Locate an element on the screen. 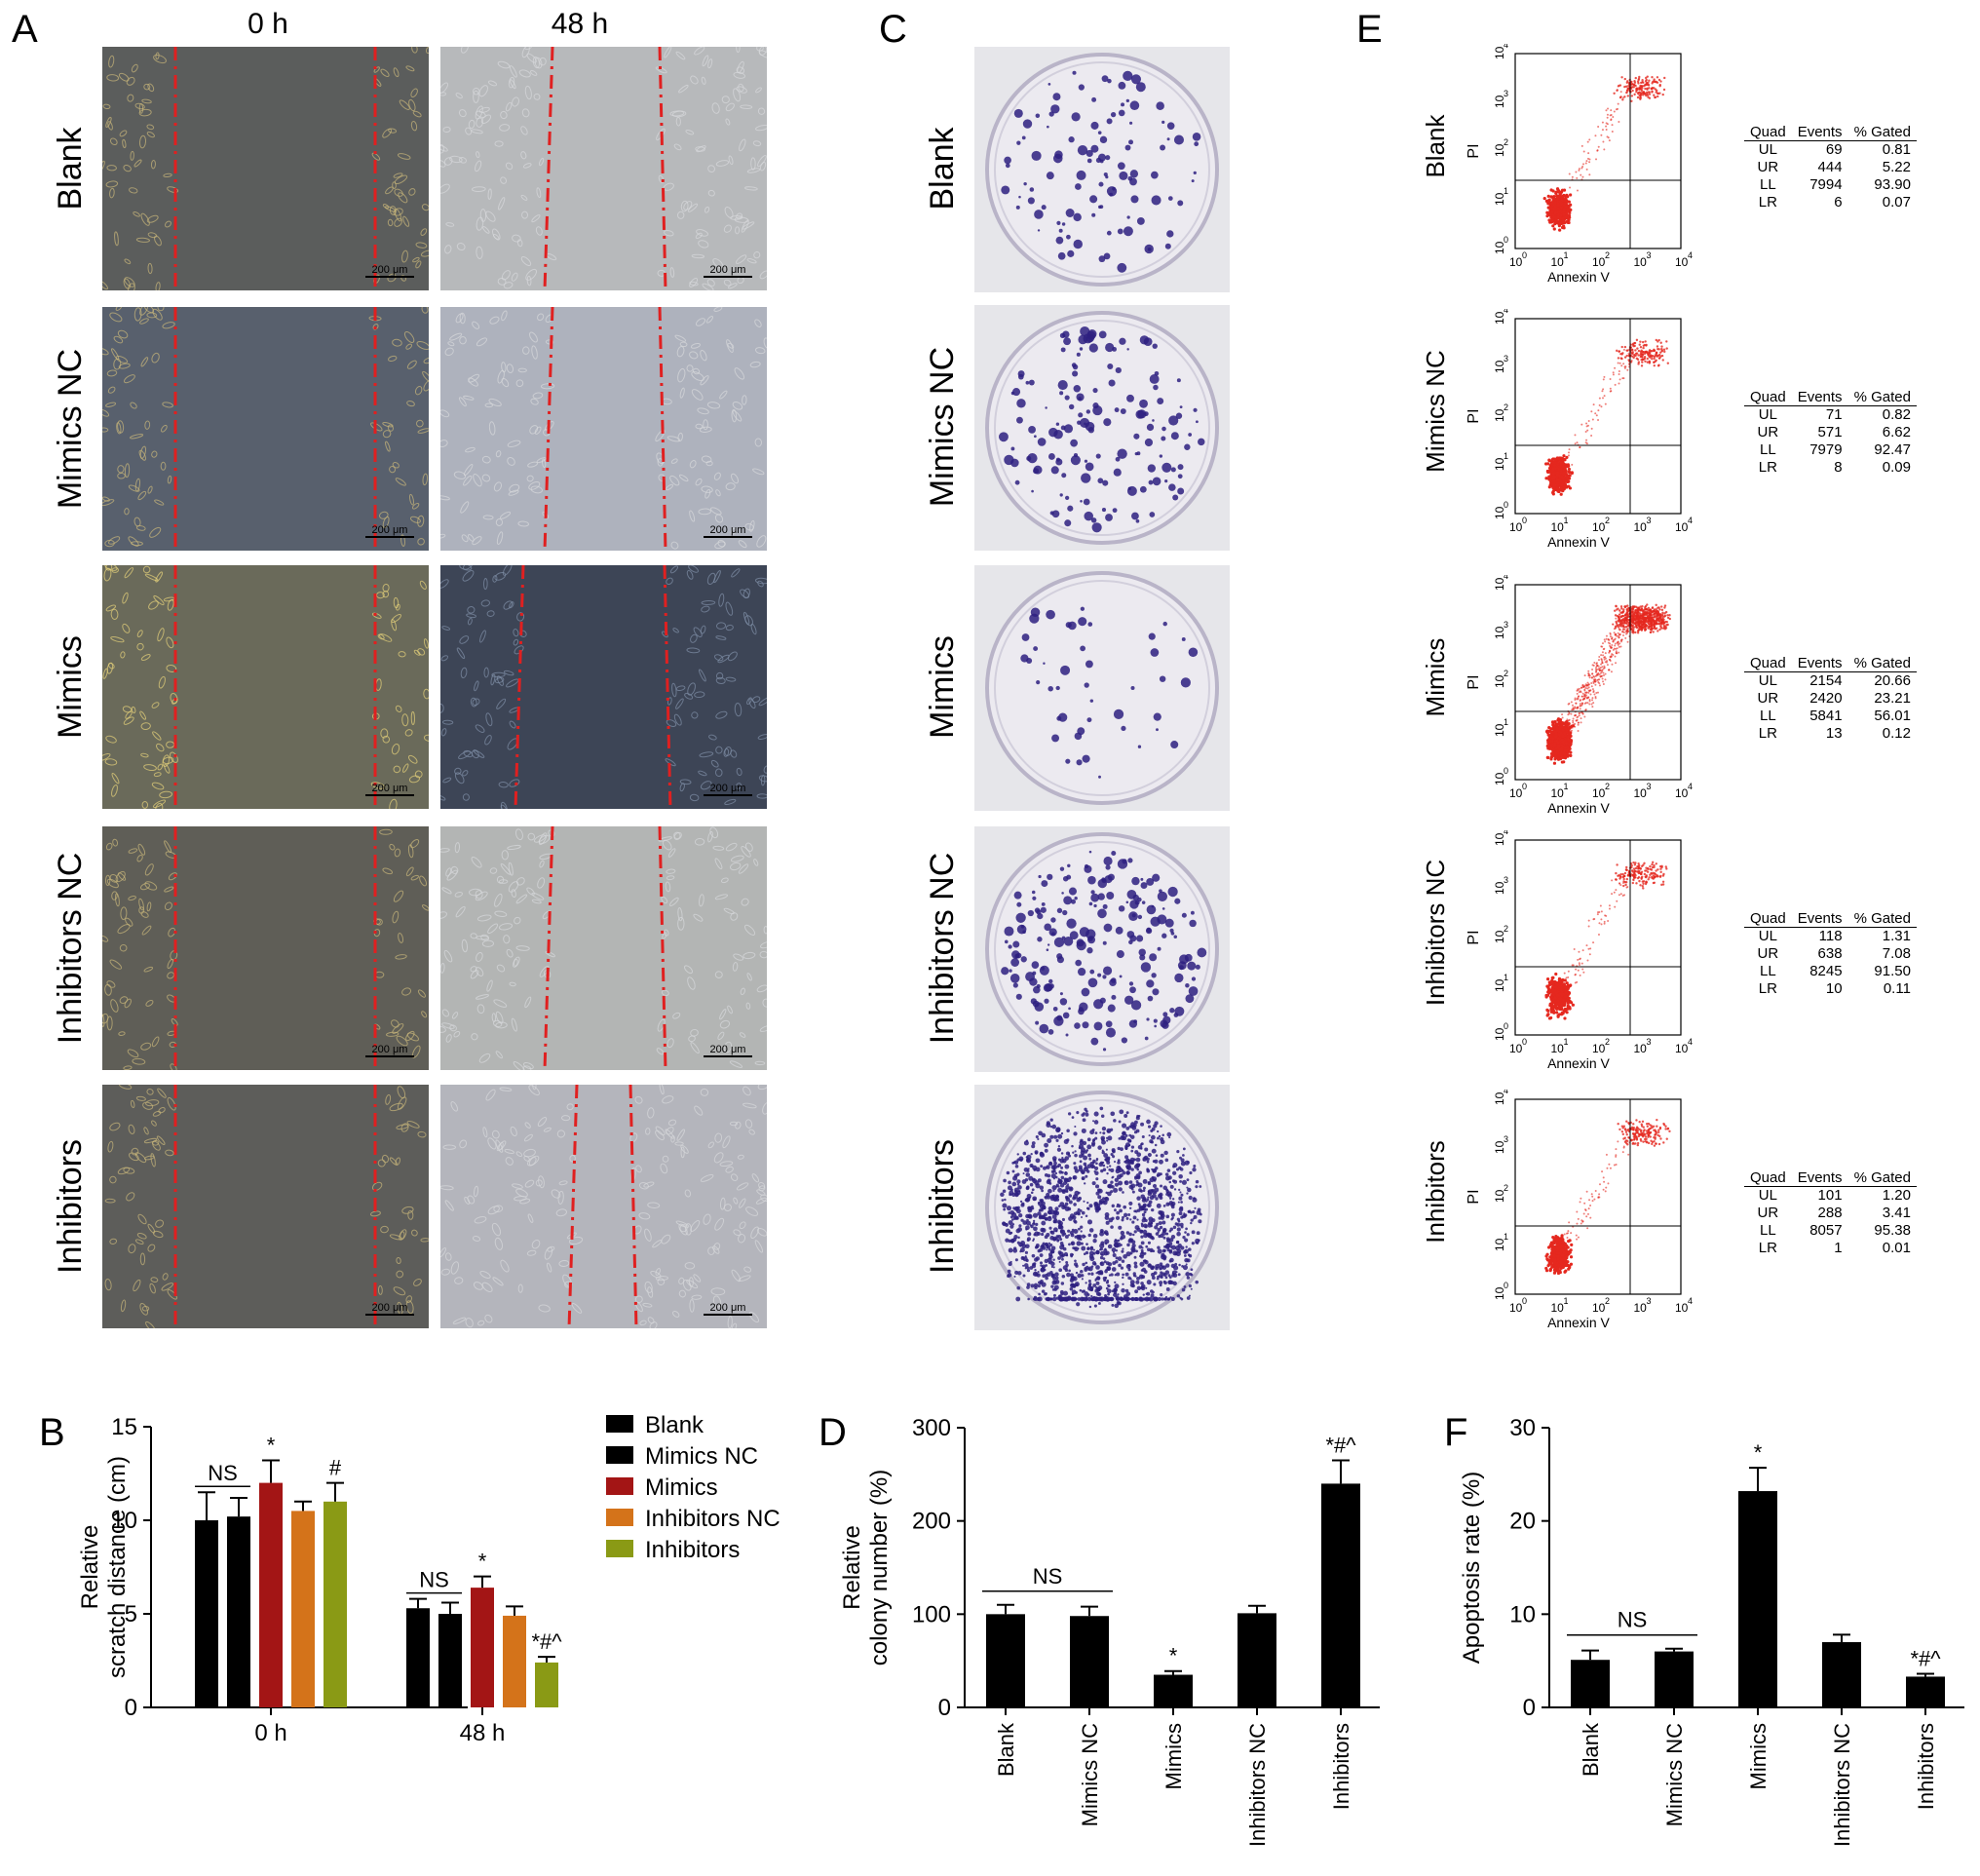 This screenshot has width=1980, height=1876. quad-table-row: UL 101 1.20 is located at coordinates (1830, 1196).